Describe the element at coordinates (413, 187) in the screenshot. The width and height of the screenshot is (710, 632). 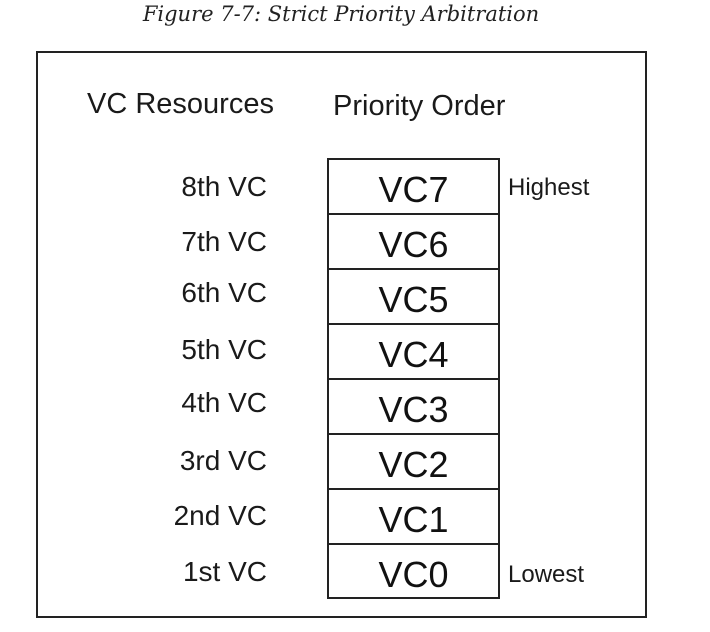
I see `priority-box-vc7: VC7` at that location.